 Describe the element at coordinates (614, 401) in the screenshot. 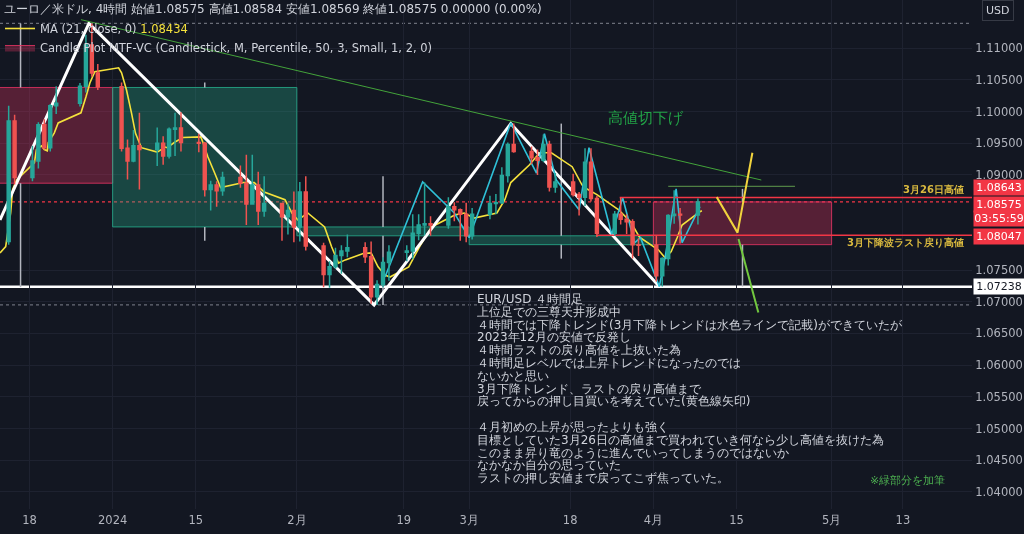

I see `annotation: 戻ってからの押し目買いを考えていた(黄色線矢印)` at that location.